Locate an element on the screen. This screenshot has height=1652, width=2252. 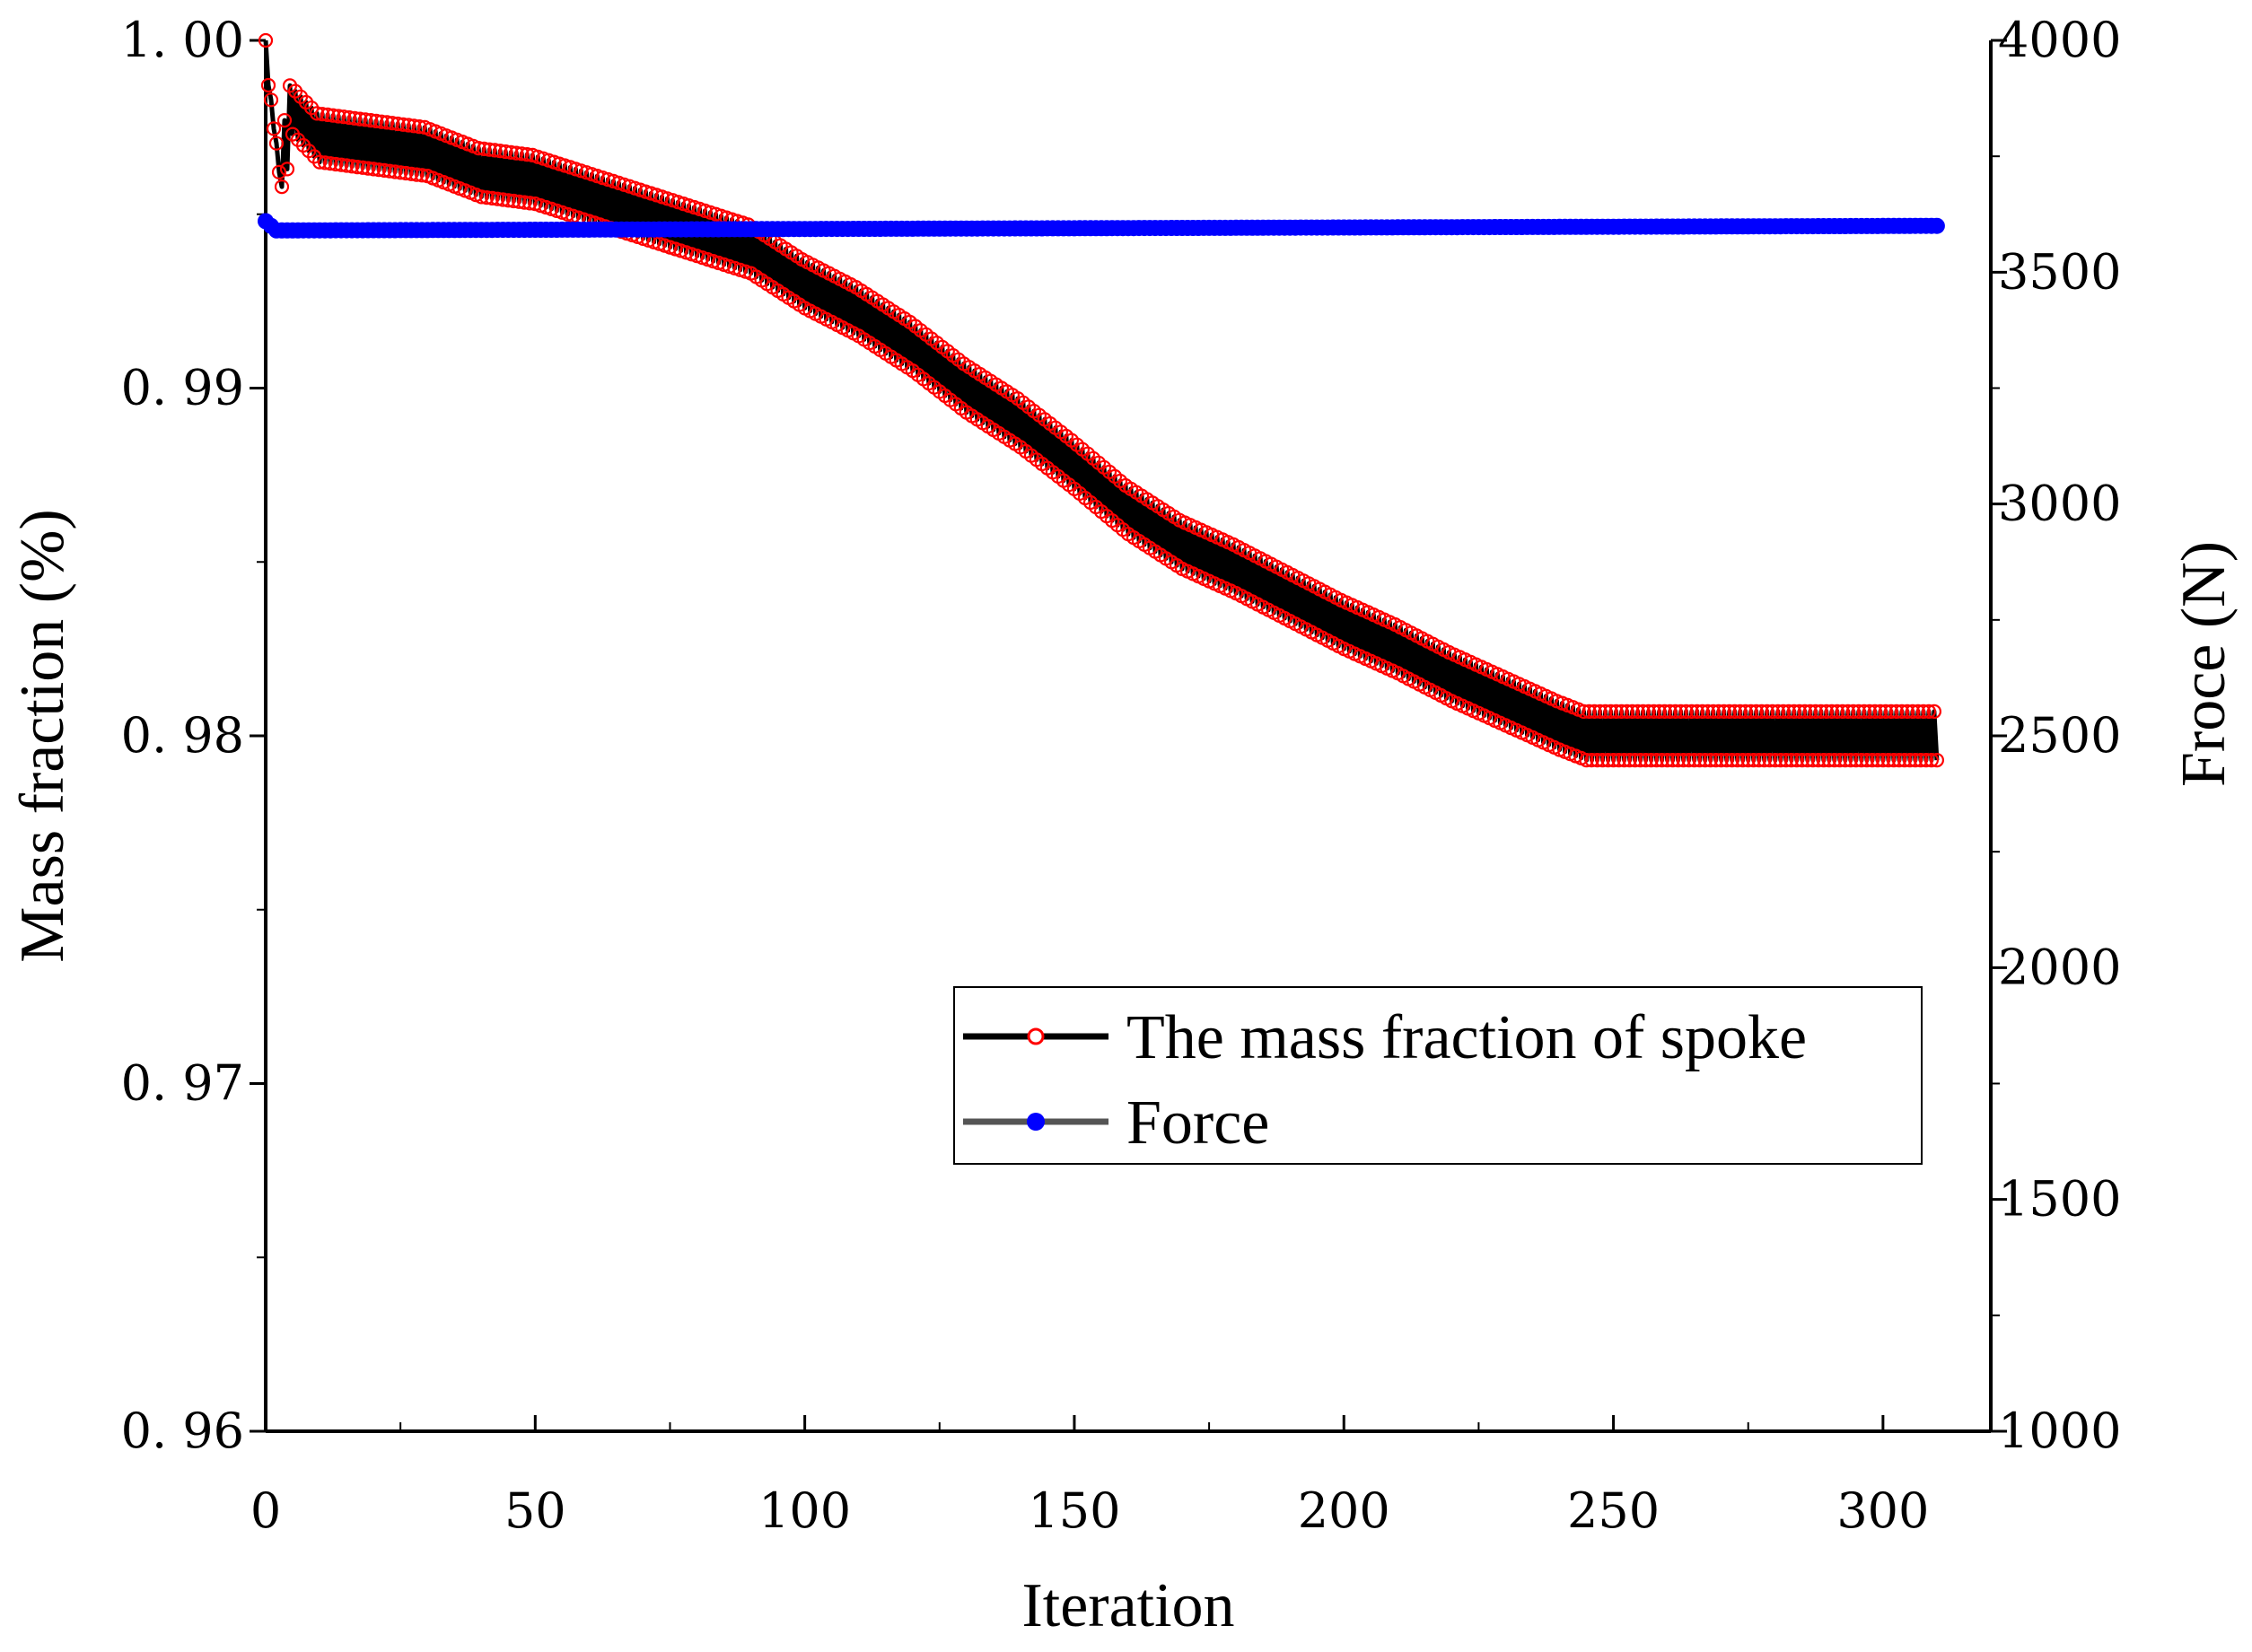
legend-box is located at coordinates (1438, 1075).